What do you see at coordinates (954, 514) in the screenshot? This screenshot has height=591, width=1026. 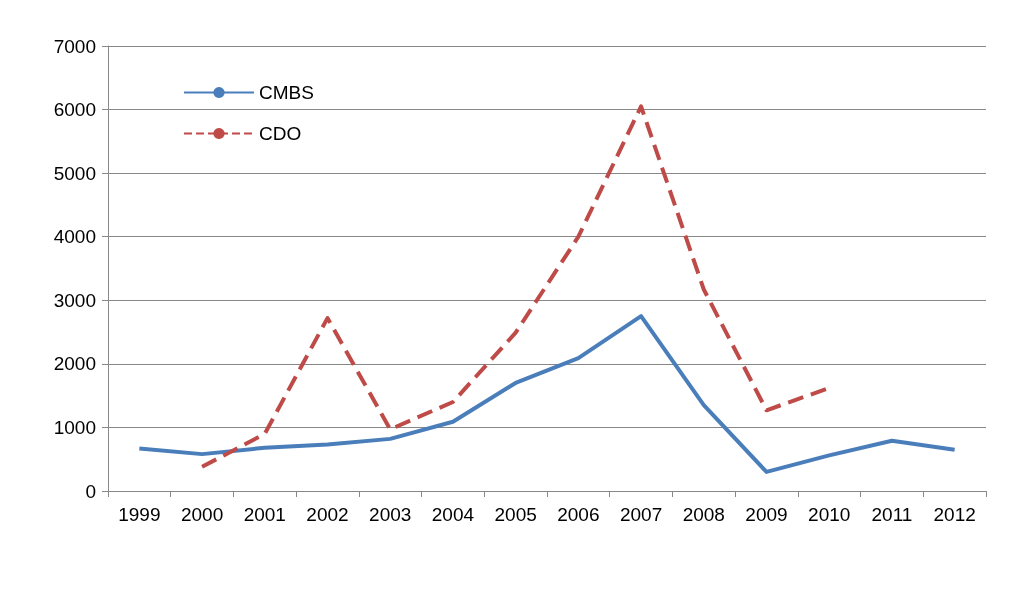 I see `x-tick-label: 2012` at bounding box center [954, 514].